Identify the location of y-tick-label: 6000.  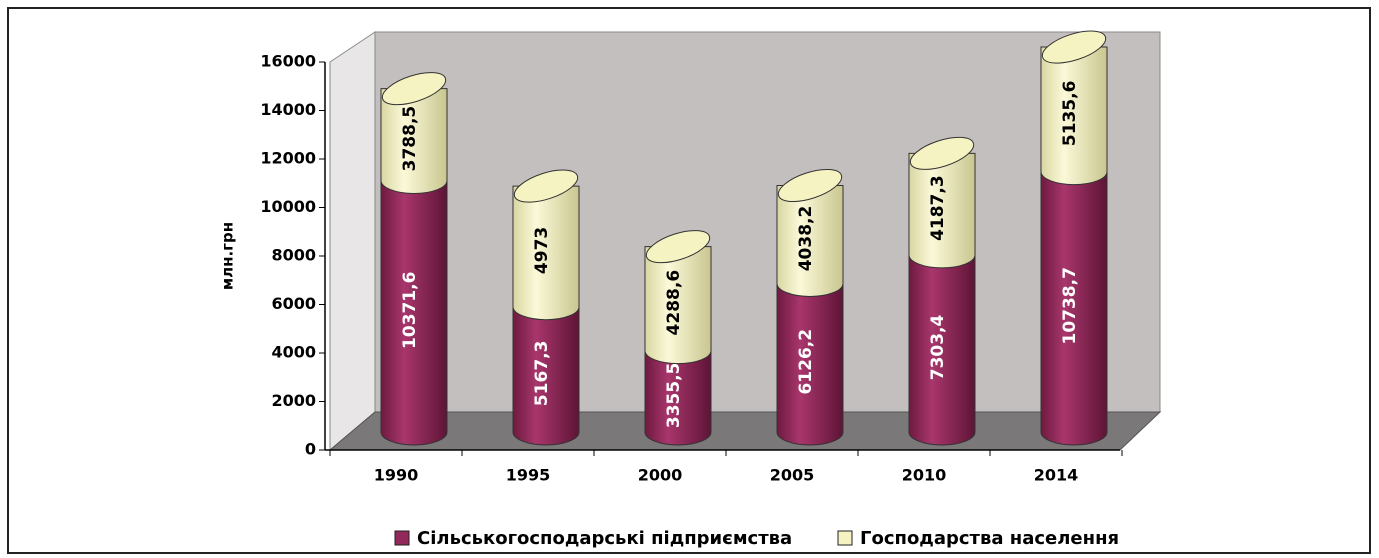
(293, 303).